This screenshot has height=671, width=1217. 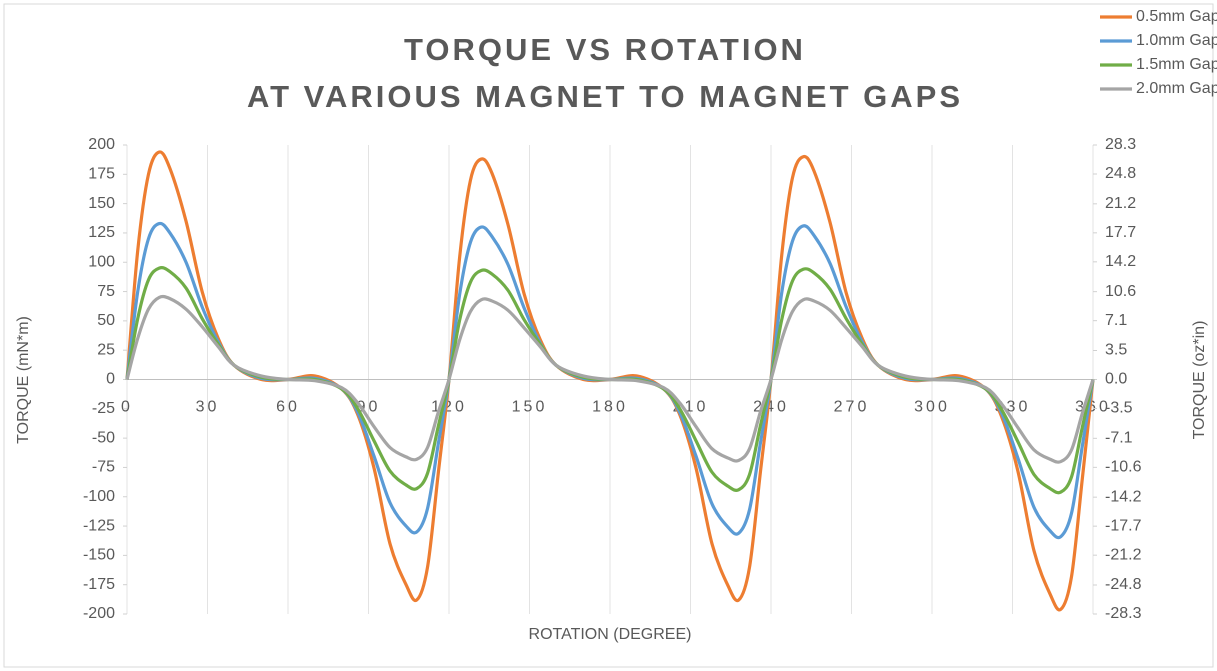 What do you see at coordinates (1176, 16) in the screenshot?
I see `legend-label: 0.5mm Gap` at bounding box center [1176, 16].